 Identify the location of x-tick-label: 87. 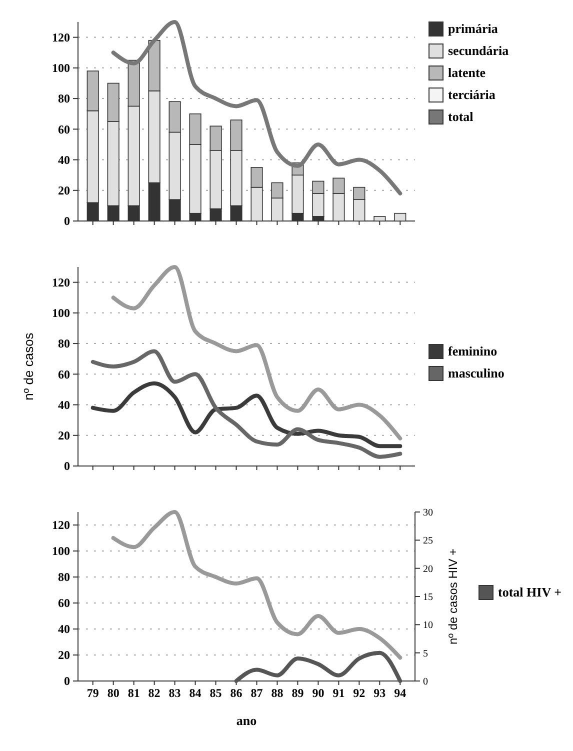
(256, 693).